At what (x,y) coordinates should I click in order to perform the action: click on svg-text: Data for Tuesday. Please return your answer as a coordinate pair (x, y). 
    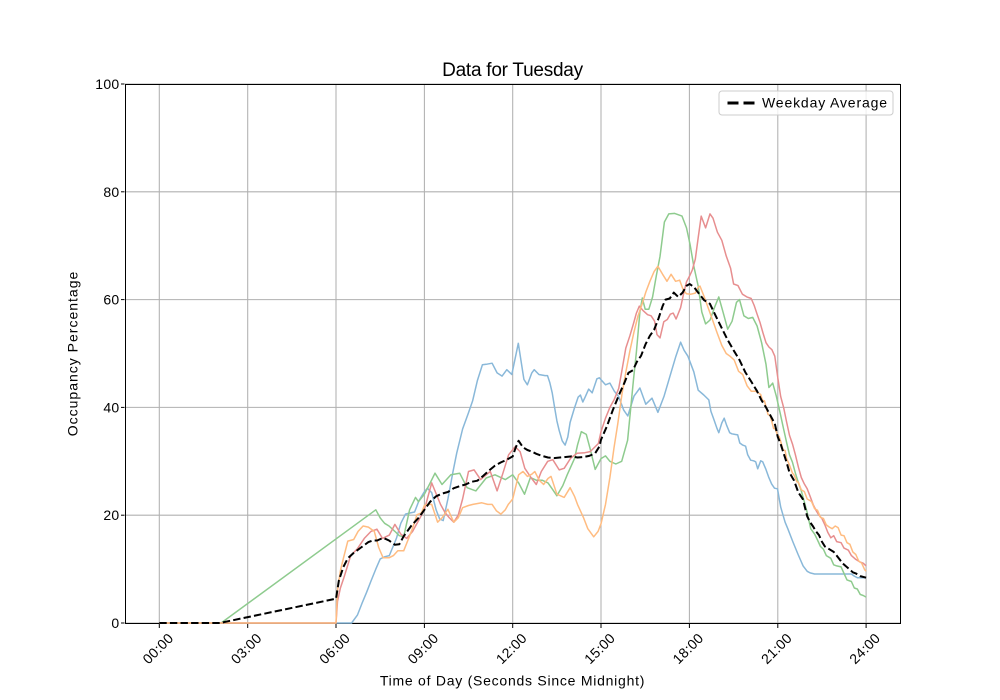
    Looking at the image, I should click on (512, 70).